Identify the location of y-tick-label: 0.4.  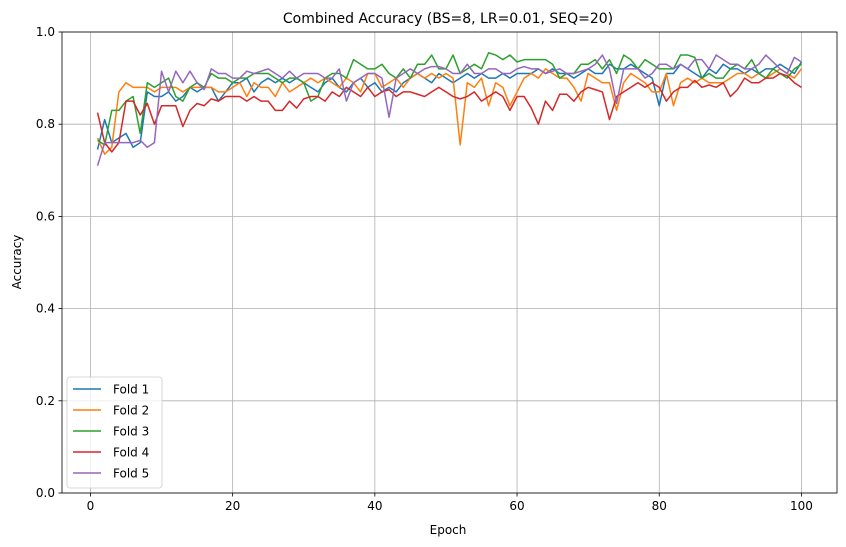
(45, 309).